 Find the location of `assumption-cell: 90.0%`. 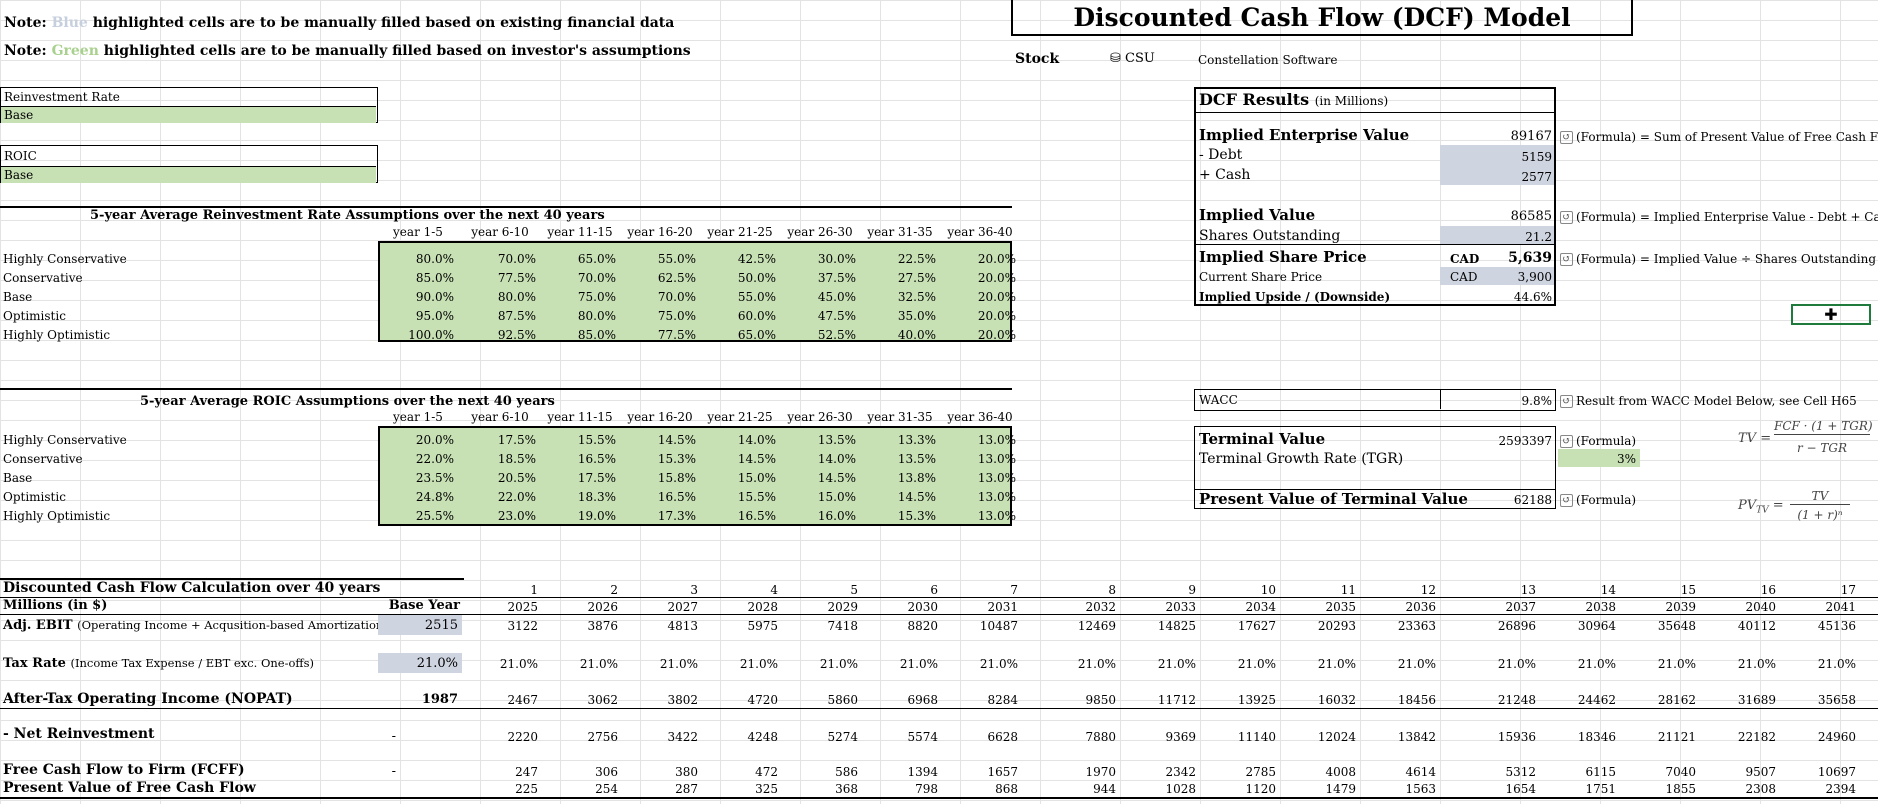

assumption-cell: 90.0% is located at coordinates (434, 297).